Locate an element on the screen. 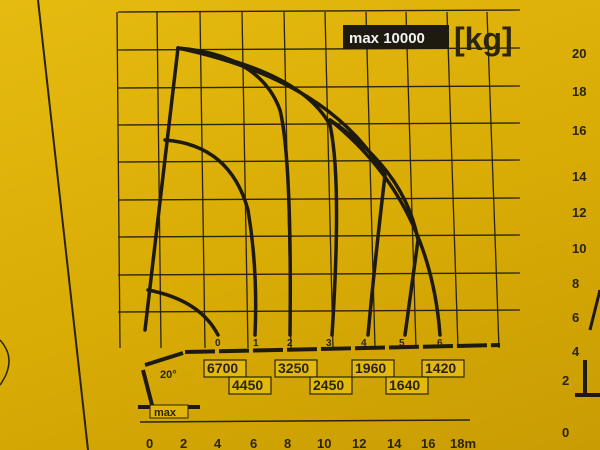 This screenshot has height=450, width=600. x-axis-line is located at coordinates (305, 421).